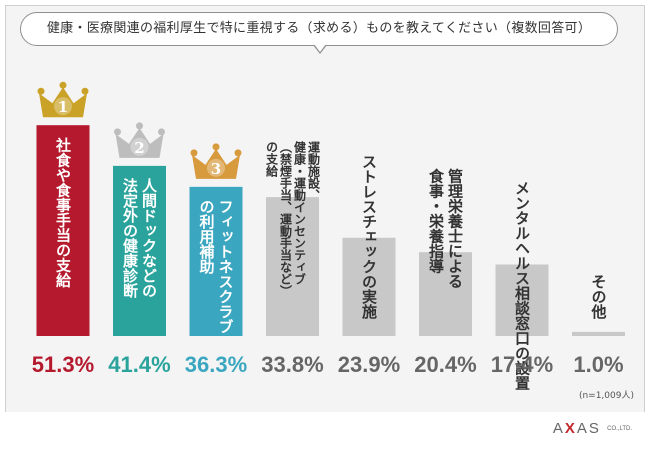  I want to click on crown-rank-3: 3, so click(216, 169).